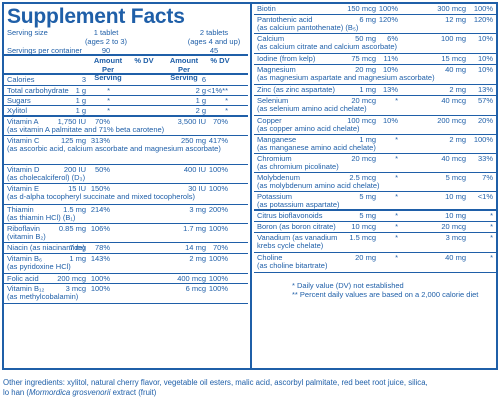  I want to click on amount-value: 2.5 mcg, so click(362, 177).